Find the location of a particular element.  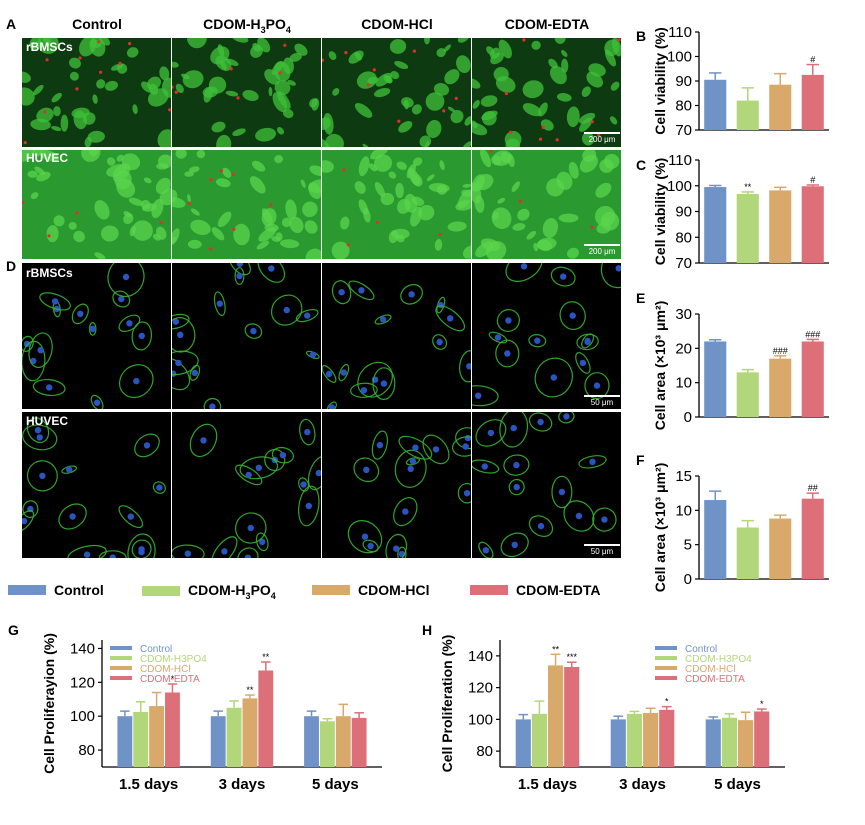

y-tick-label: 70 is located at coordinates (683, 130).